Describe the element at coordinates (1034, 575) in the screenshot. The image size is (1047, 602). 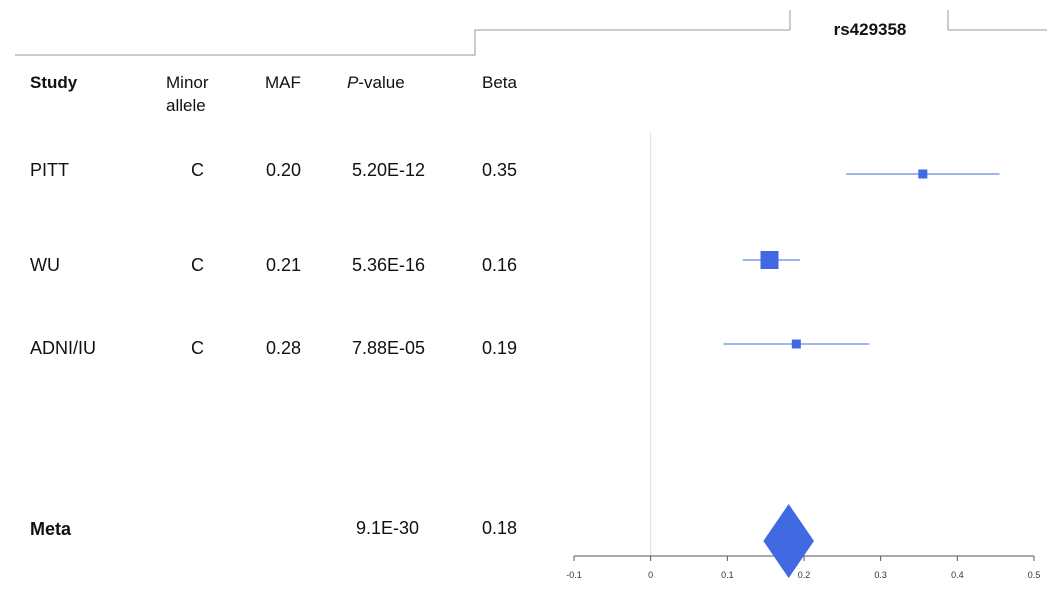
I see `x-axis-tick-label: 0.5` at that location.